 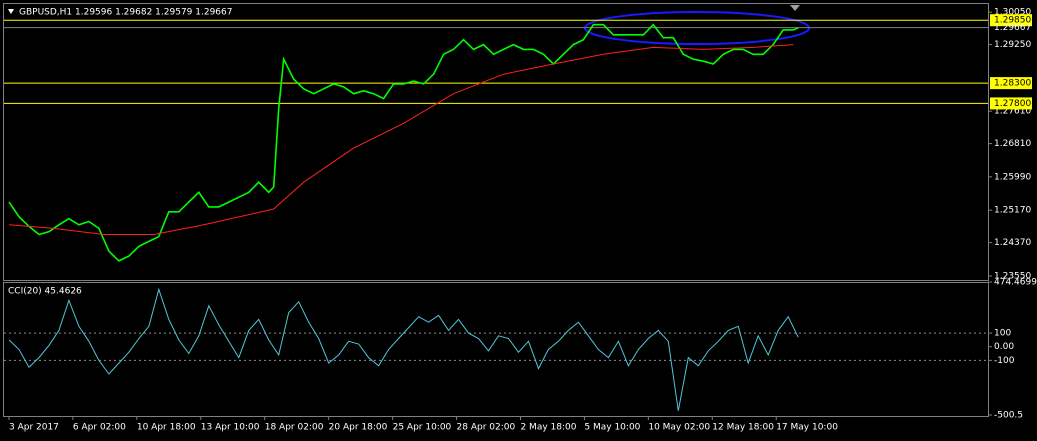 What do you see at coordinates (612, 428) in the screenshot?
I see `x-tick-label: 5 May 10:00` at bounding box center [612, 428].